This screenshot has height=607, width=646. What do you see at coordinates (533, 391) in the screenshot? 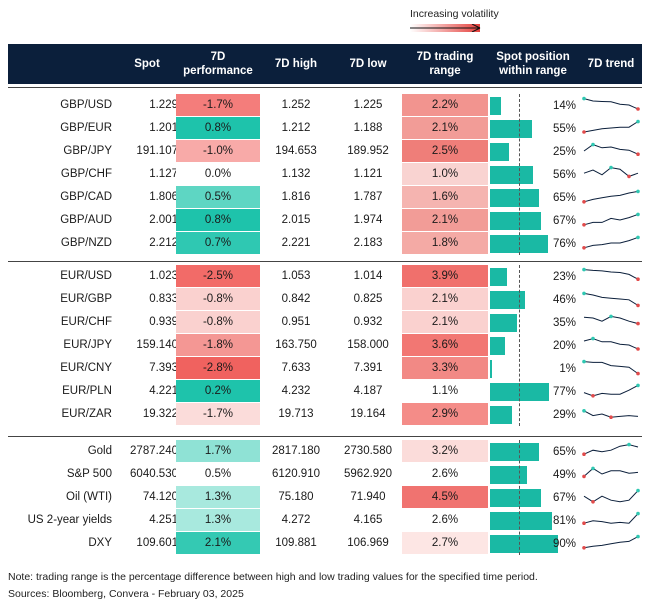
I see `spot-position-cell: 77%` at bounding box center [533, 391].